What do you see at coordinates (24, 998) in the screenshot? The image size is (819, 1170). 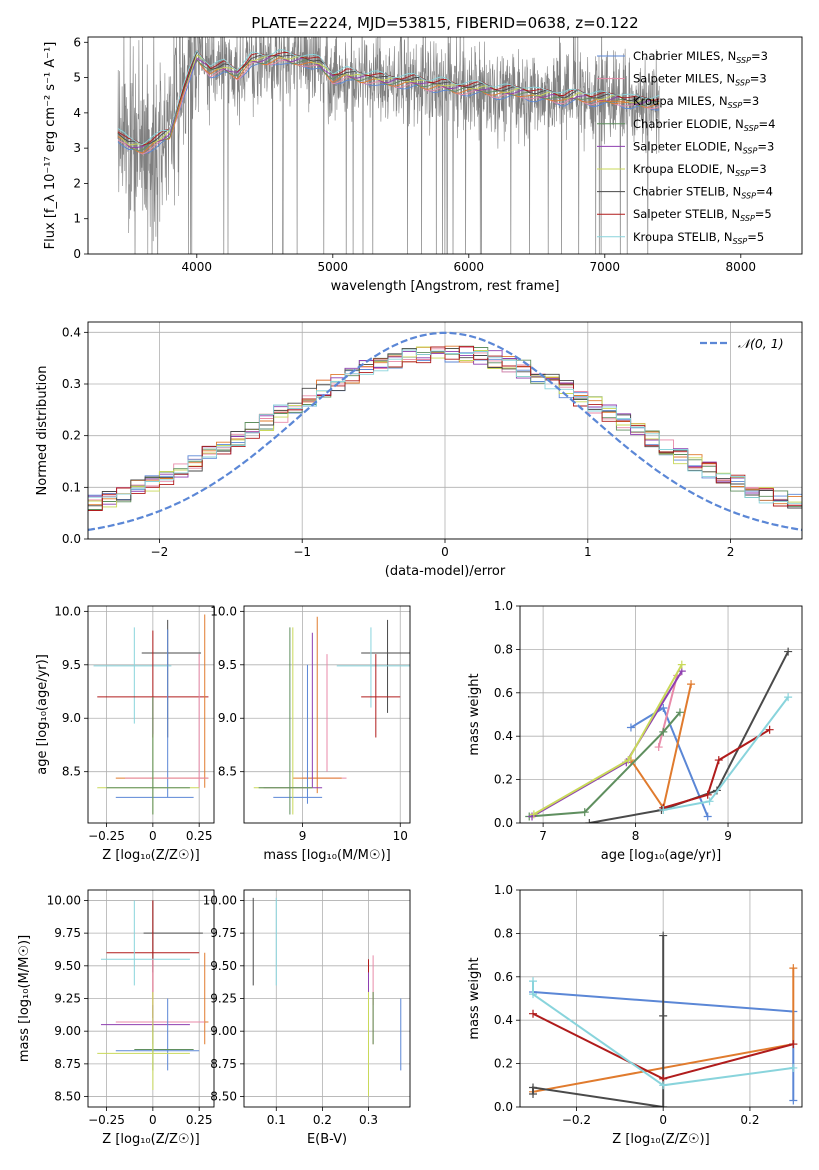 I see `y-axis-label: mass [log₁₀(M/M☉)]` at bounding box center [24, 998].